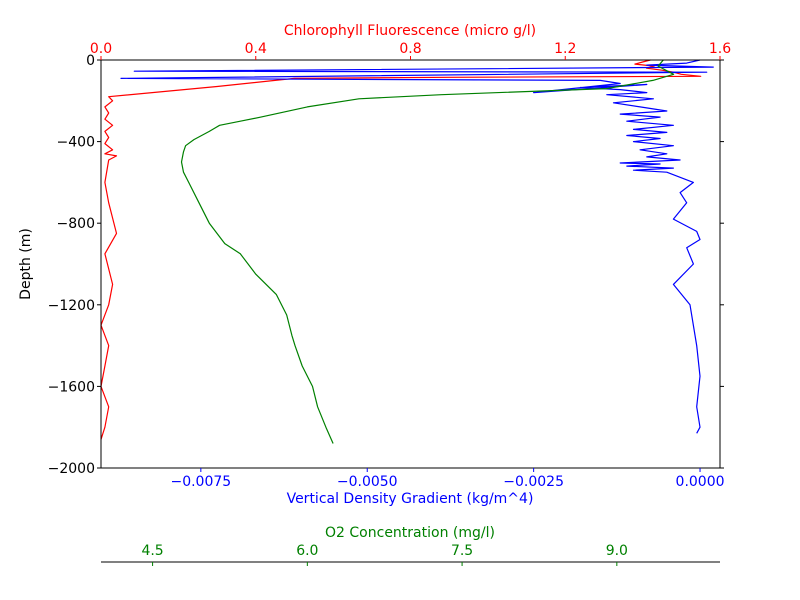 This screenshot has height=600, width=800. What do you see at coordinates (410, 49) in the screenshot?
I see `chlorophyll-tick-label: 0.8` at bounding box center [410, 49].